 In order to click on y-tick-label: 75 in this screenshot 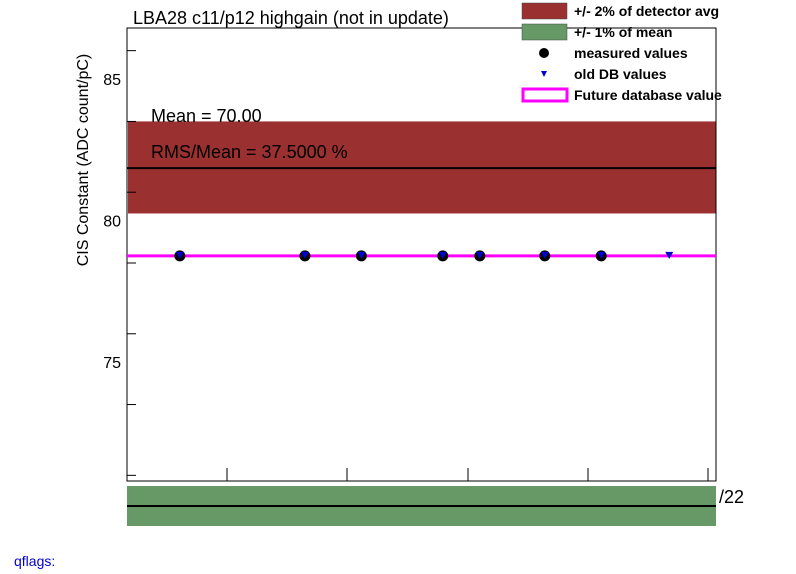, I will do `click(112, 363)`.